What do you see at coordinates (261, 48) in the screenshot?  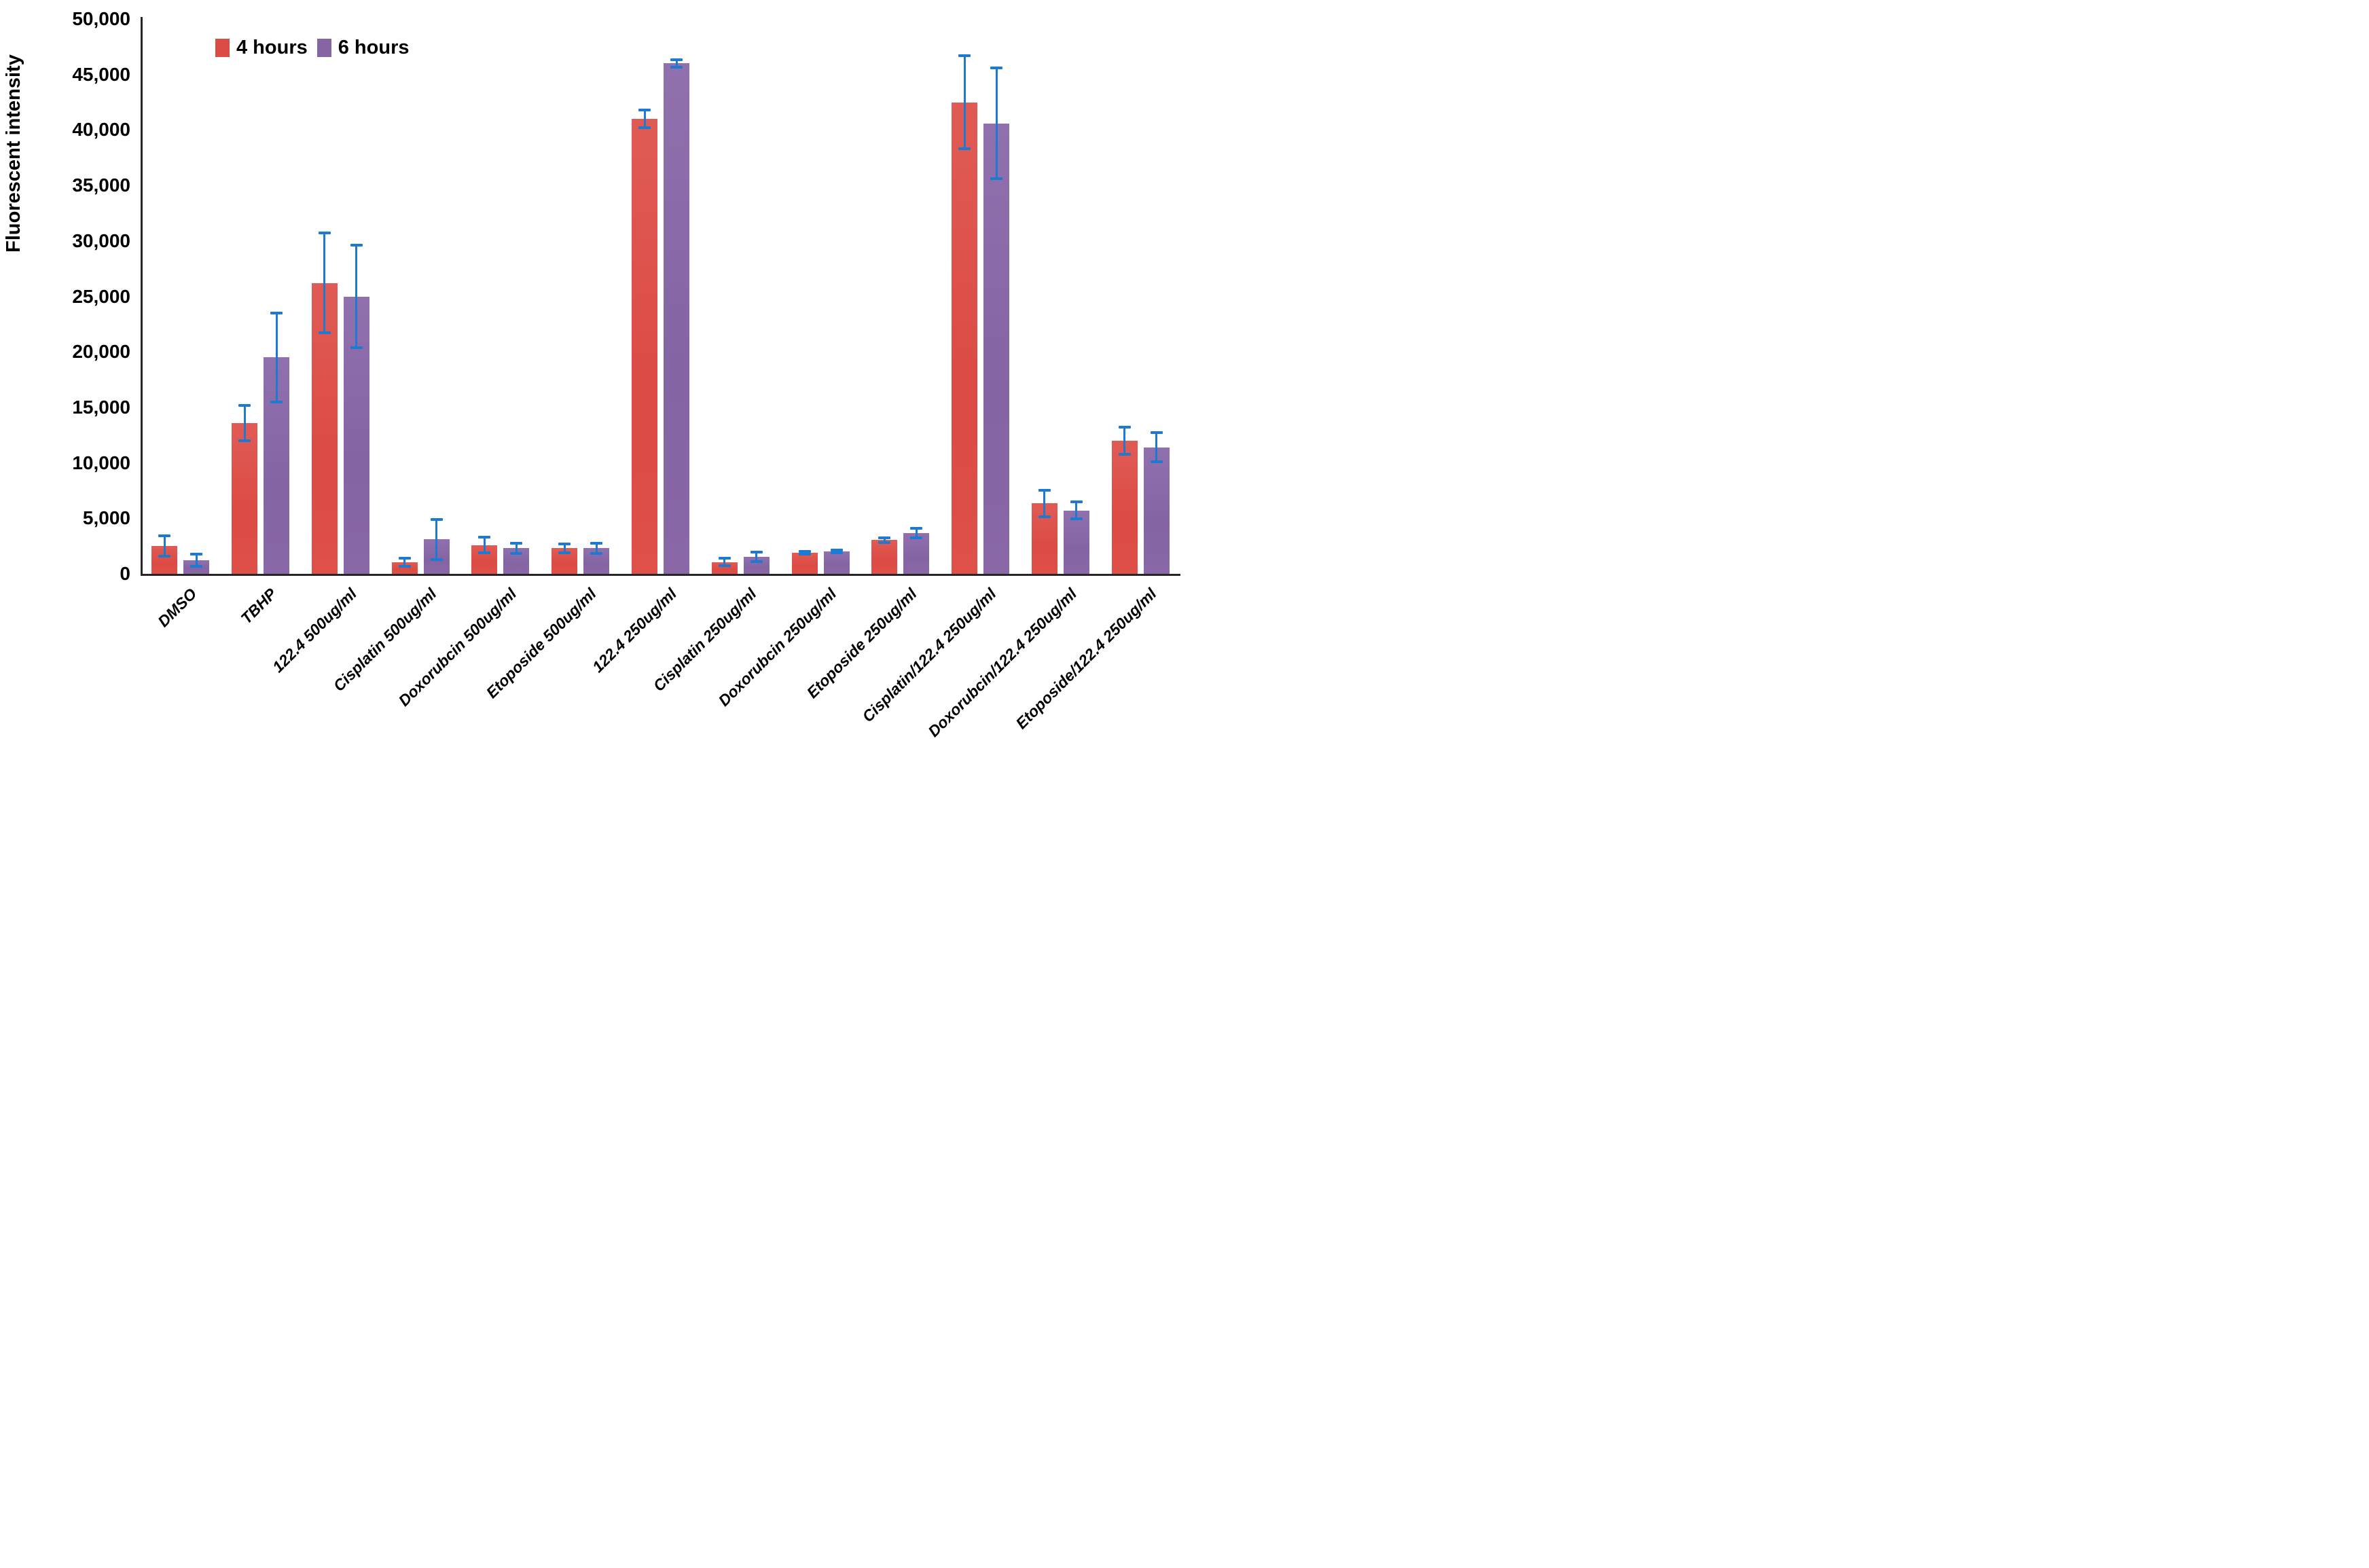 I see `legend-item-4-hours: 4 hours` at bounding box center [261, 48].